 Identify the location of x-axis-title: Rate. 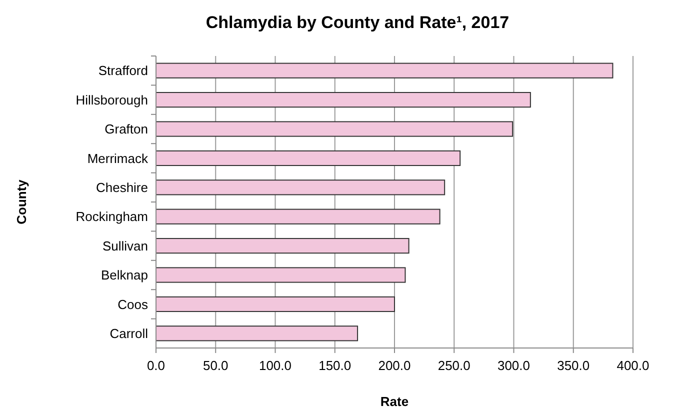
(394, 401).